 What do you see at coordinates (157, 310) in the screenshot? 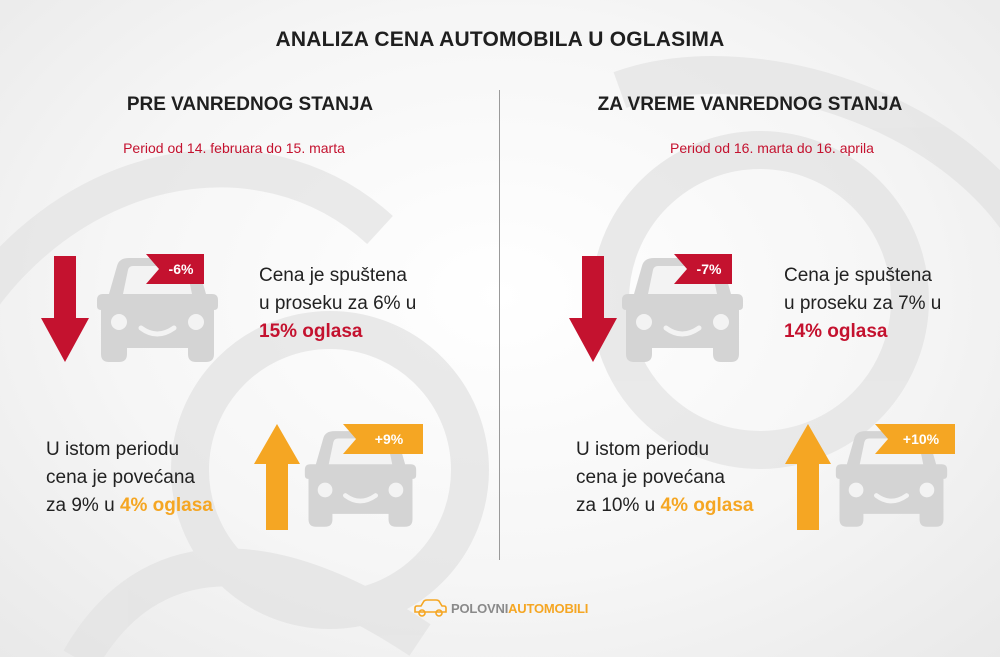
I see `car-icon` at bounding box center [157, 310].